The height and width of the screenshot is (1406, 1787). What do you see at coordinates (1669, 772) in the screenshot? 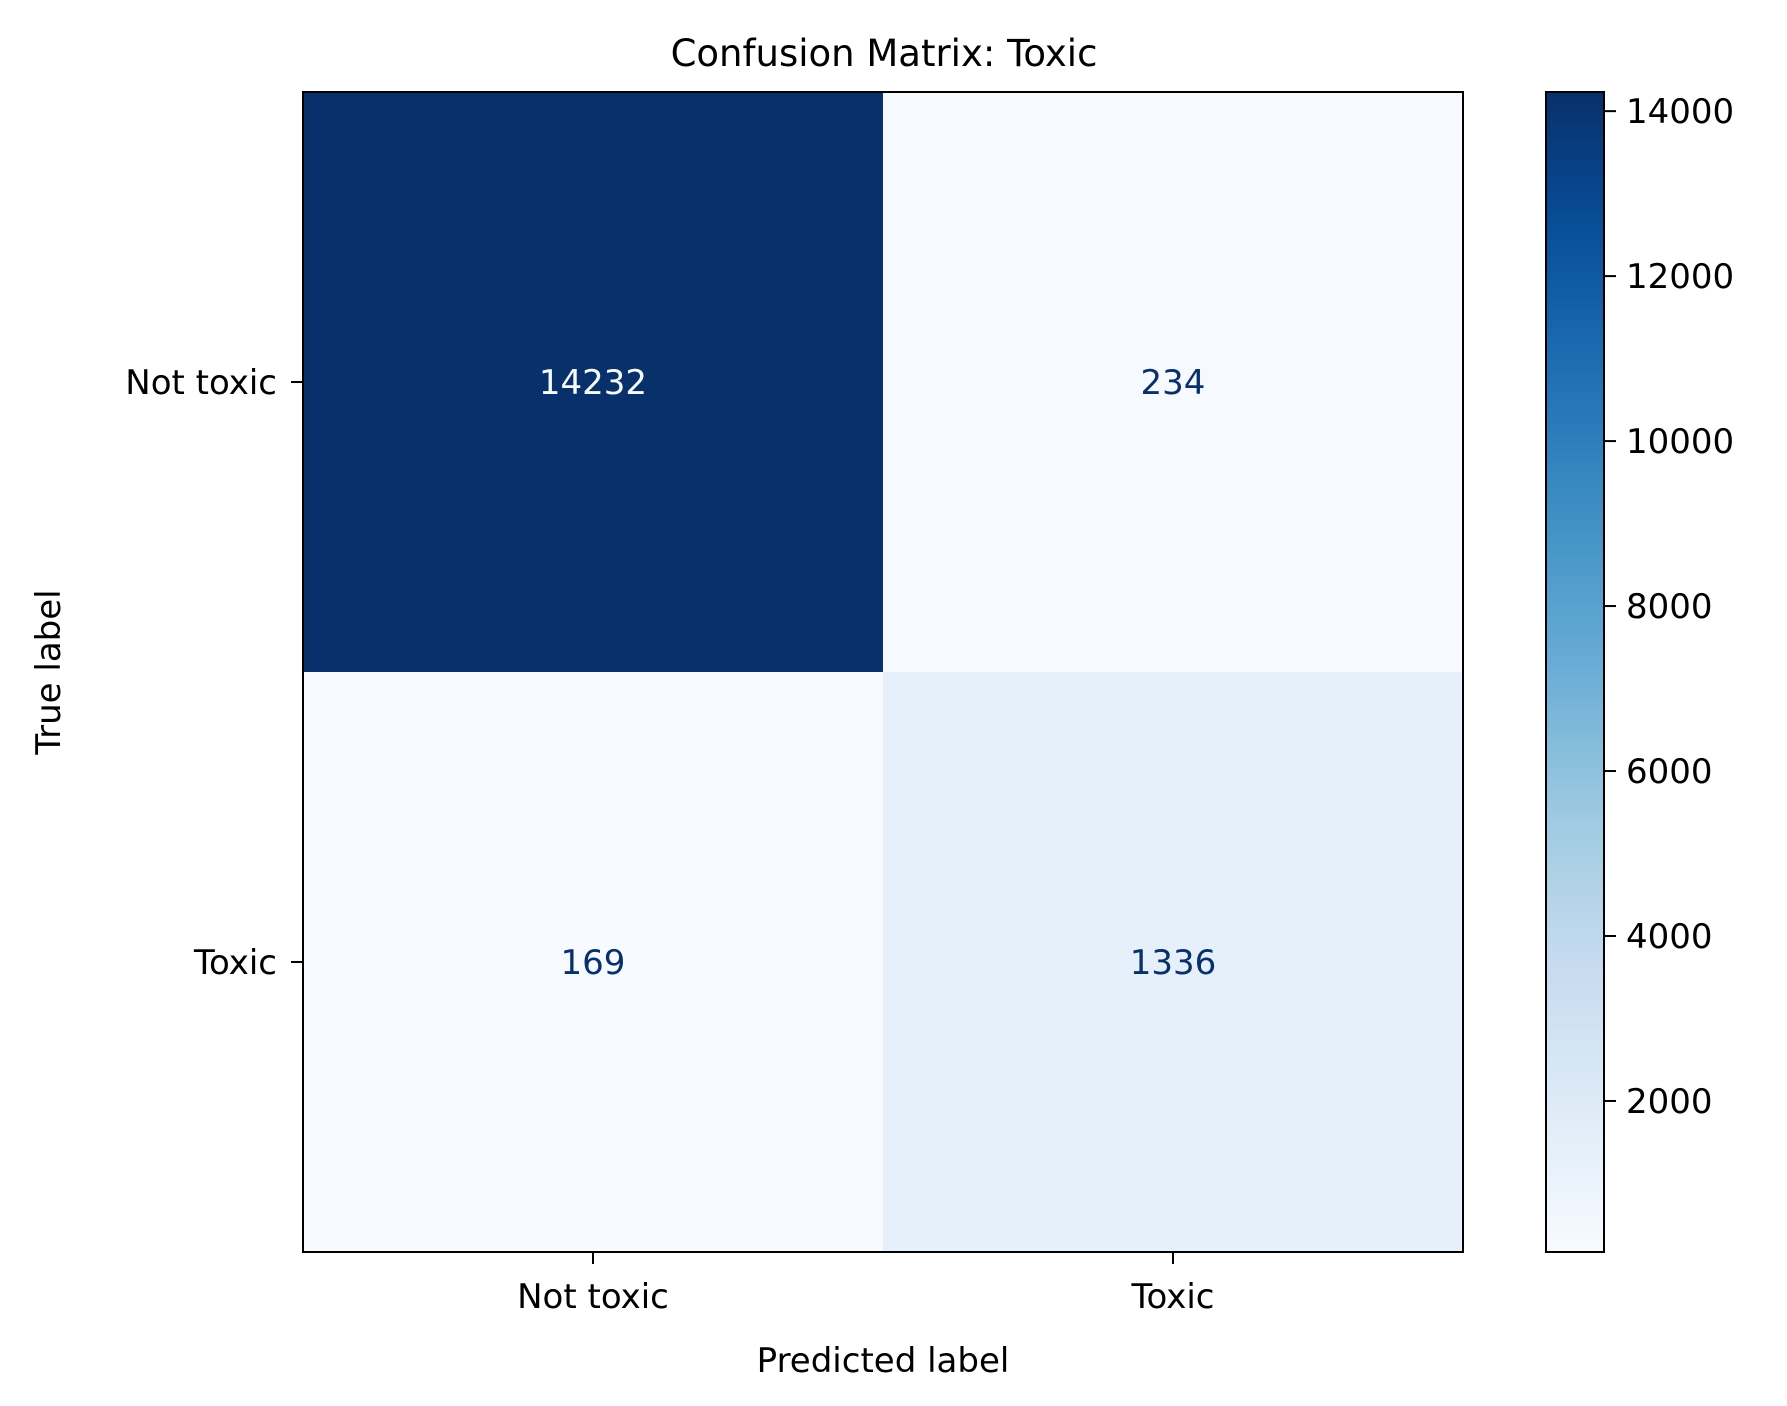
I see `colorbar-tick-label: 6000` at bounding box center [1669, 772].